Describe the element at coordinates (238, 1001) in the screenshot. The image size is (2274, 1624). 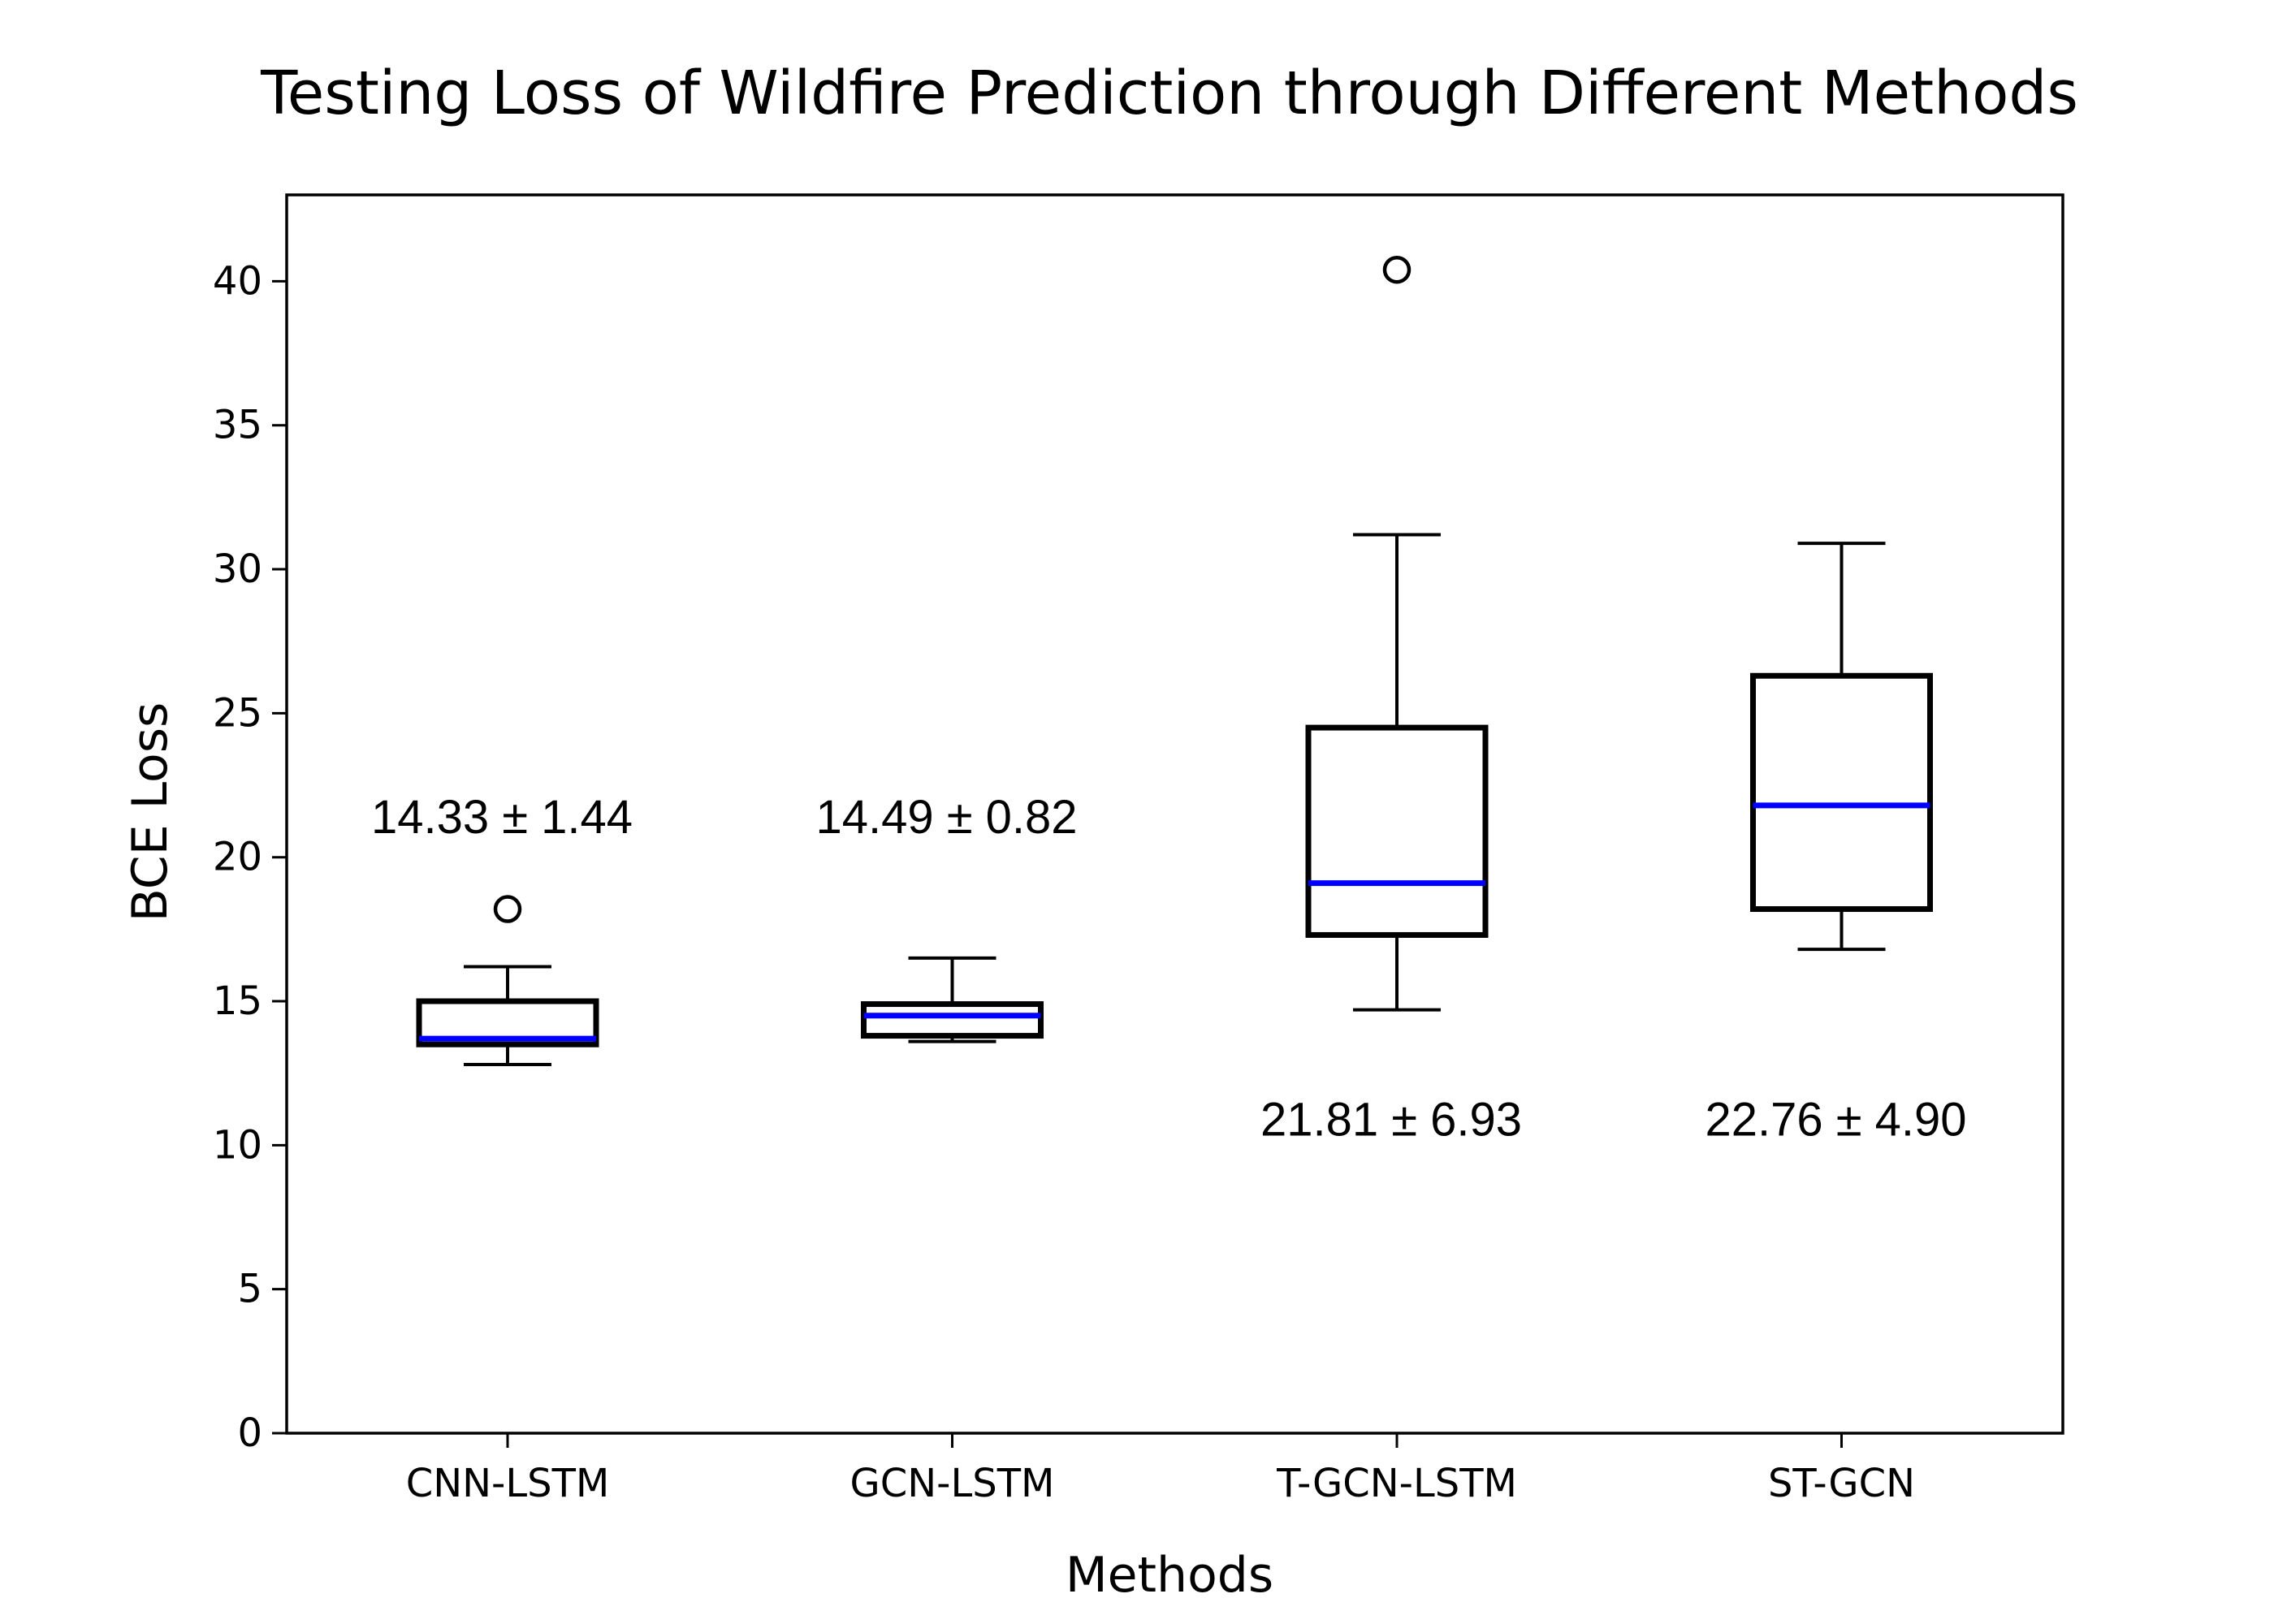
I see `y-tick-label: 15` at that location.